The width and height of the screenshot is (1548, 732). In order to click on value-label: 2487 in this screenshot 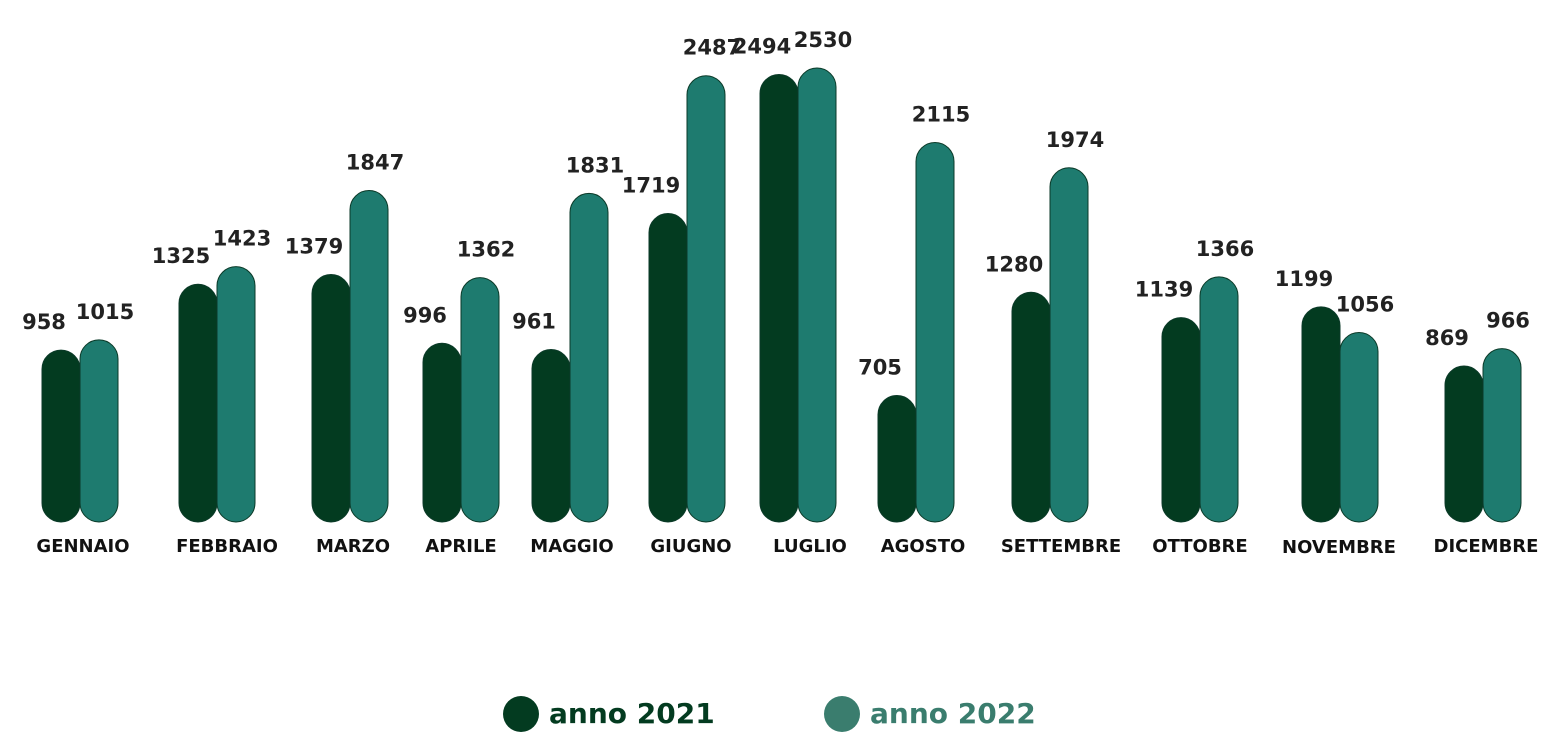, I will do `click(712, 48)`.